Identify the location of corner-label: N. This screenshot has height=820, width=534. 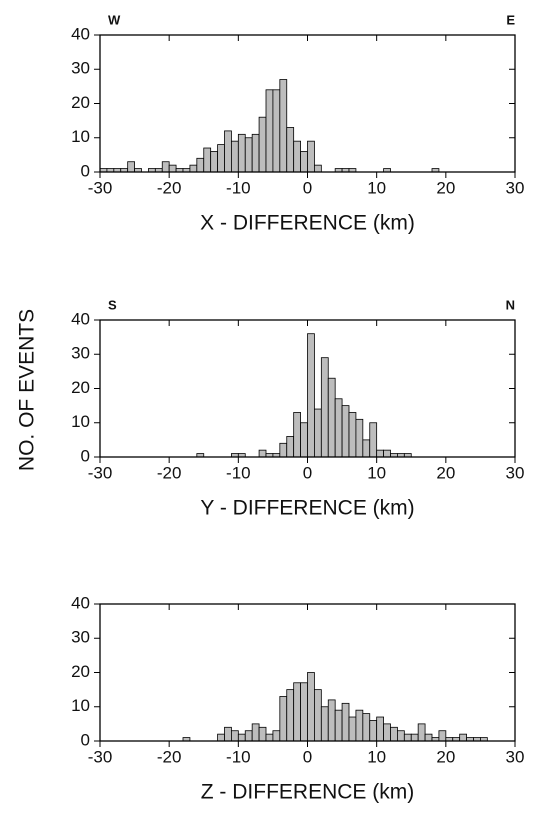
(510, 304).